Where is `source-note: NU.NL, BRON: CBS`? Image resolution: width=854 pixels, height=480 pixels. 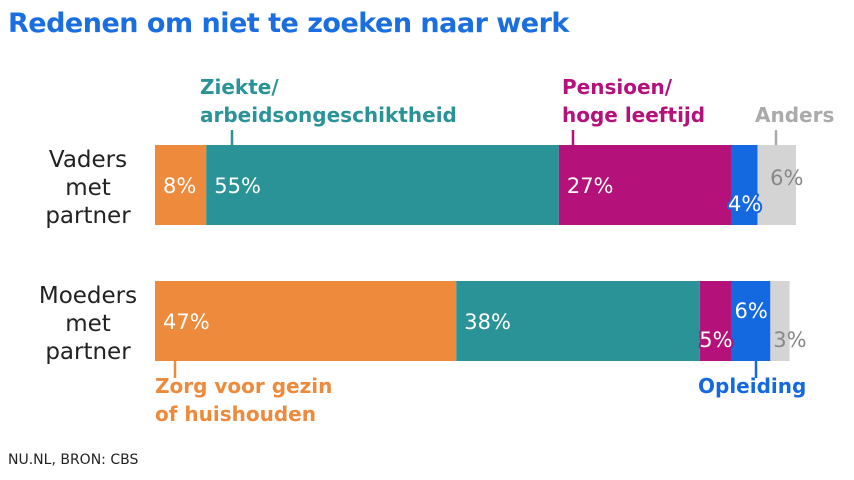 source-note: NU.NL, BRON: CBS is located at coordinates (73, 460).